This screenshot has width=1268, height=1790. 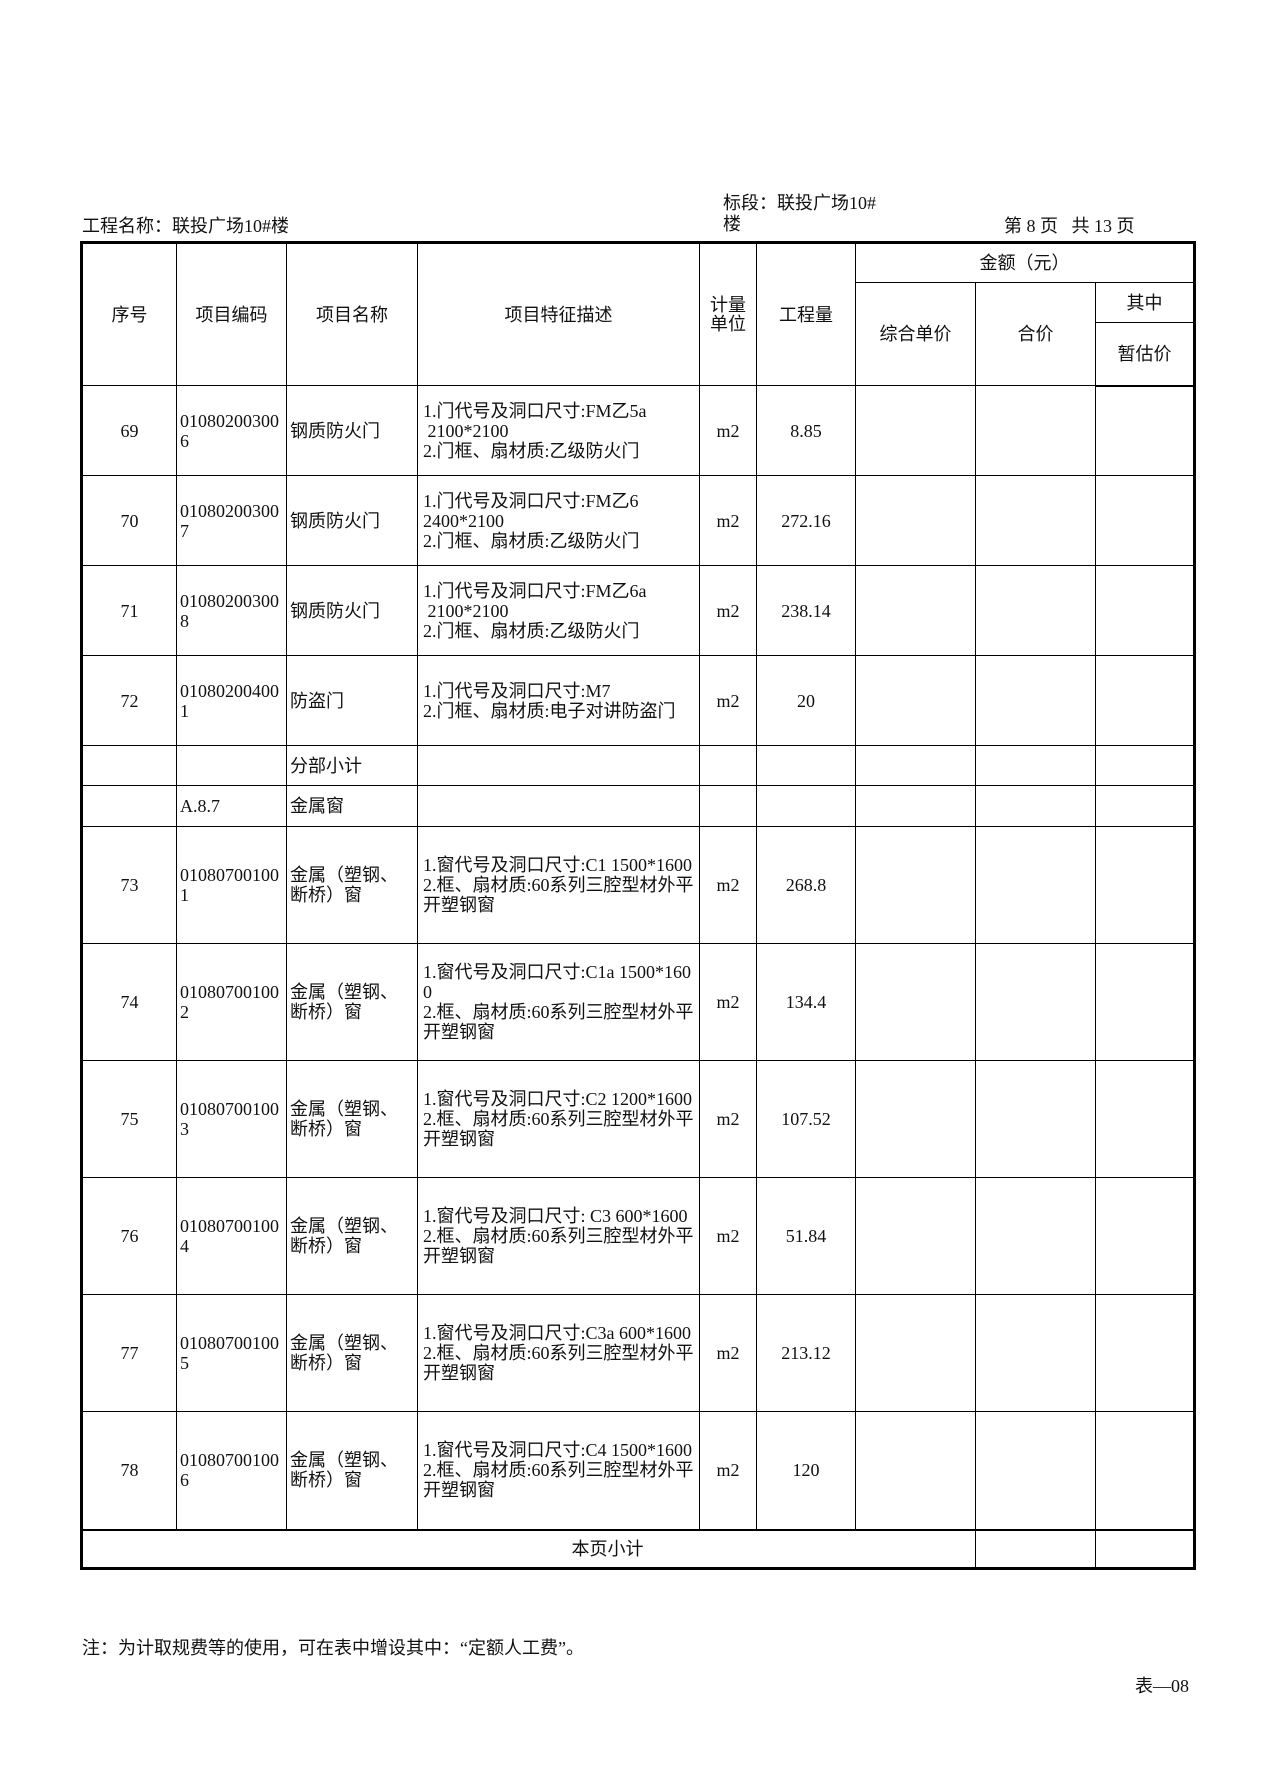 What do you see at coordinates (1145, 1548) in the screenshot?
I see `subtotal-provisional` at bounding box center [1145, 1548].